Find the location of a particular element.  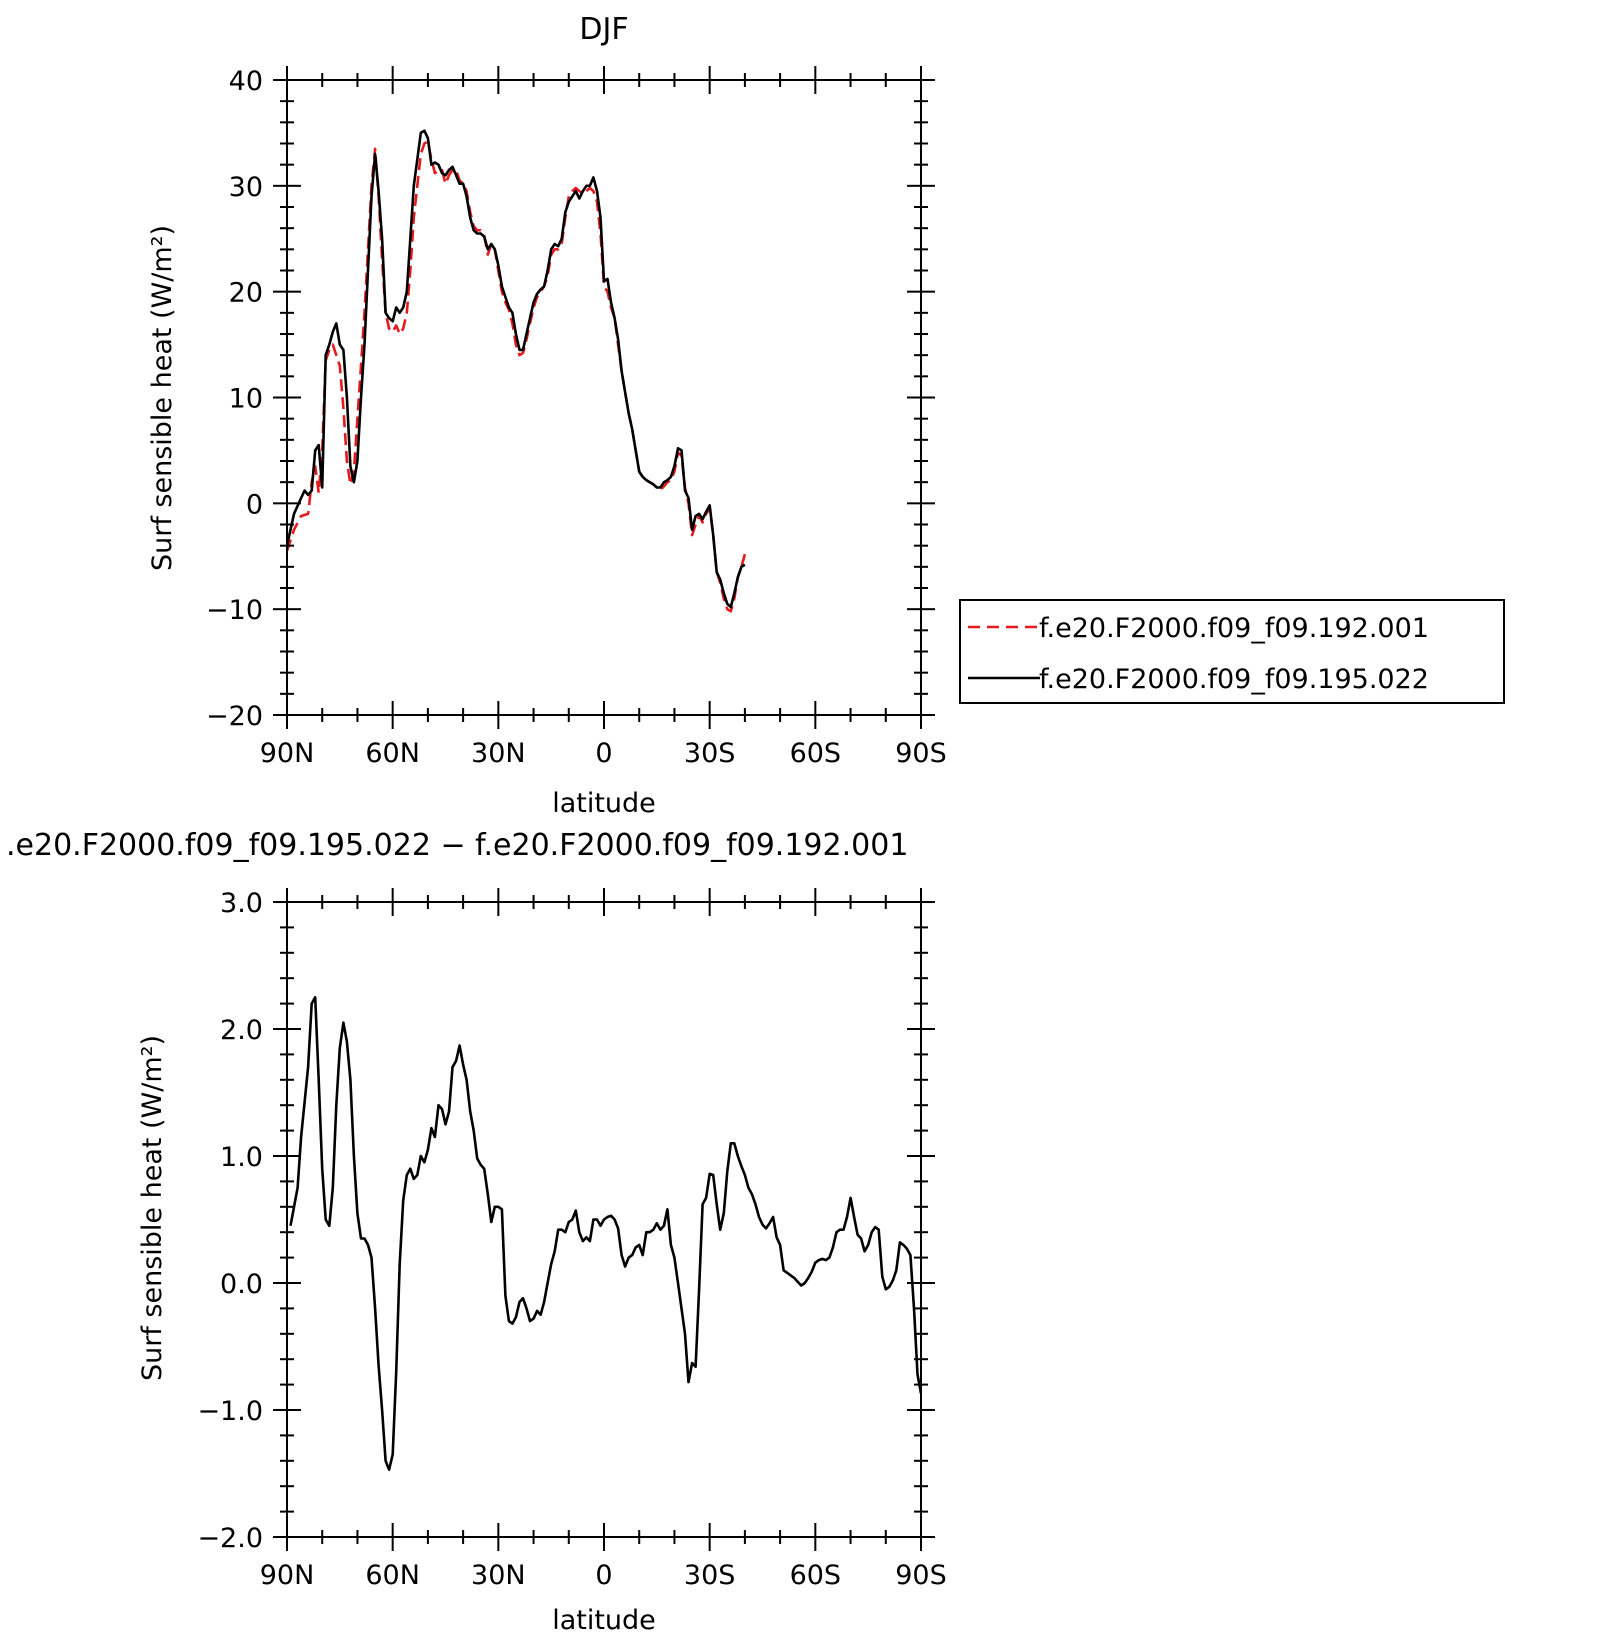

bottom-y-tick-label: −2.0 is located at coordinates (230, 1538).